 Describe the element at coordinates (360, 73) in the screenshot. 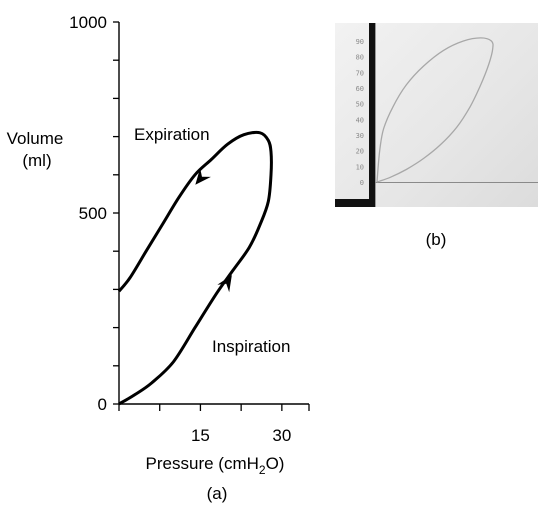

I see `photo-y-tick-label: 70` at that location.